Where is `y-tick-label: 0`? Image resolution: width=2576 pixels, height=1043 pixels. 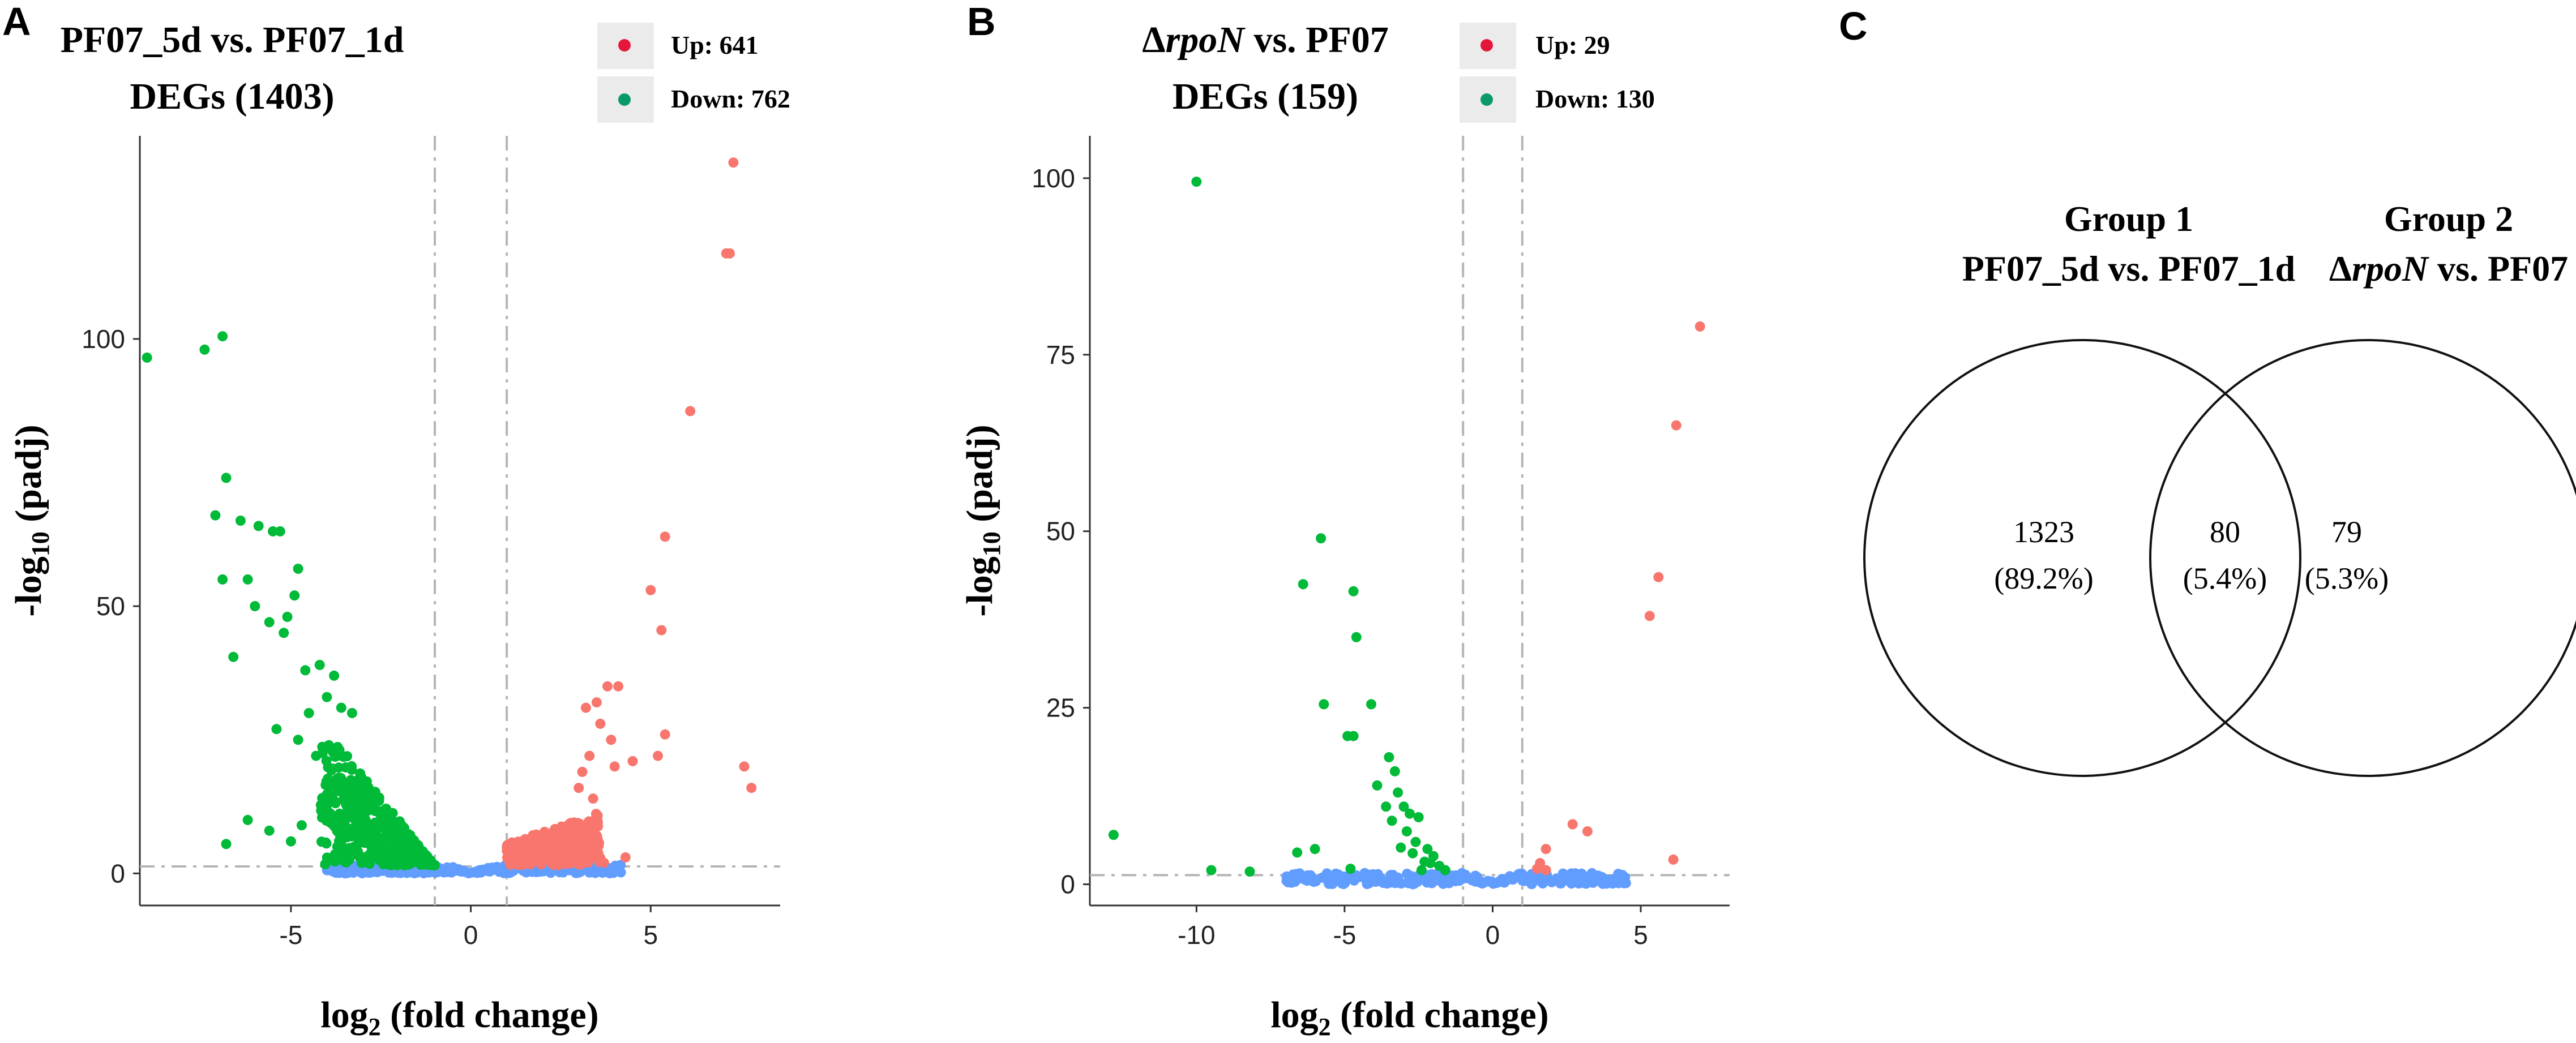
y-tick-label: 0 is located at coordinates (117, 873).